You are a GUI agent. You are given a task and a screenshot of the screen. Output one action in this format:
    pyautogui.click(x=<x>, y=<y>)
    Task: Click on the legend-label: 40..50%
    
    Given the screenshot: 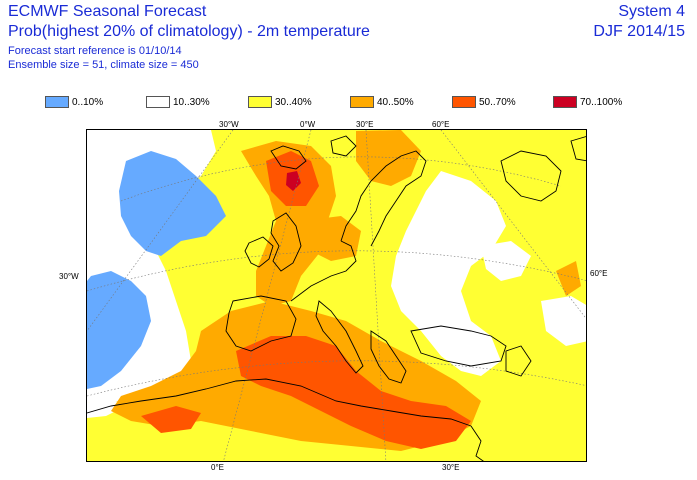 What is the action you would take?
    pyautogui.click(x=395, y=102)
    